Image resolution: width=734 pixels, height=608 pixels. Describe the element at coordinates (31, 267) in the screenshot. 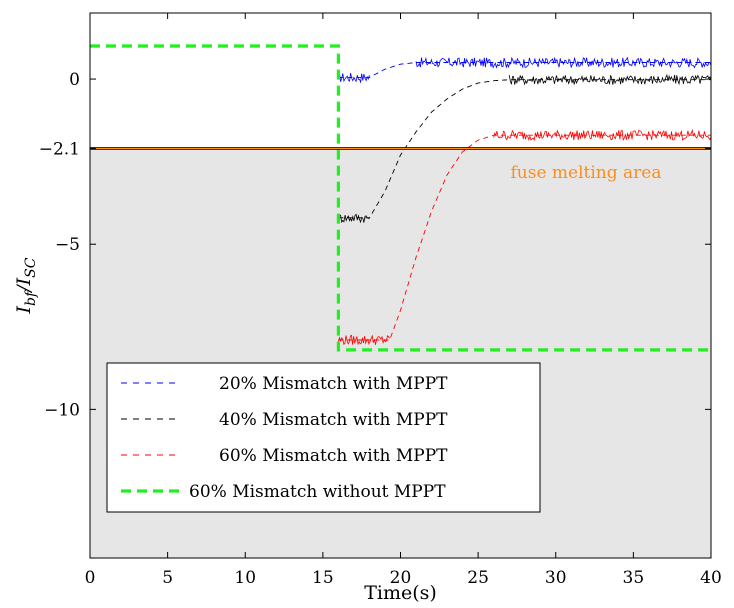

I see `y-axis-label-part: SC` at that location.